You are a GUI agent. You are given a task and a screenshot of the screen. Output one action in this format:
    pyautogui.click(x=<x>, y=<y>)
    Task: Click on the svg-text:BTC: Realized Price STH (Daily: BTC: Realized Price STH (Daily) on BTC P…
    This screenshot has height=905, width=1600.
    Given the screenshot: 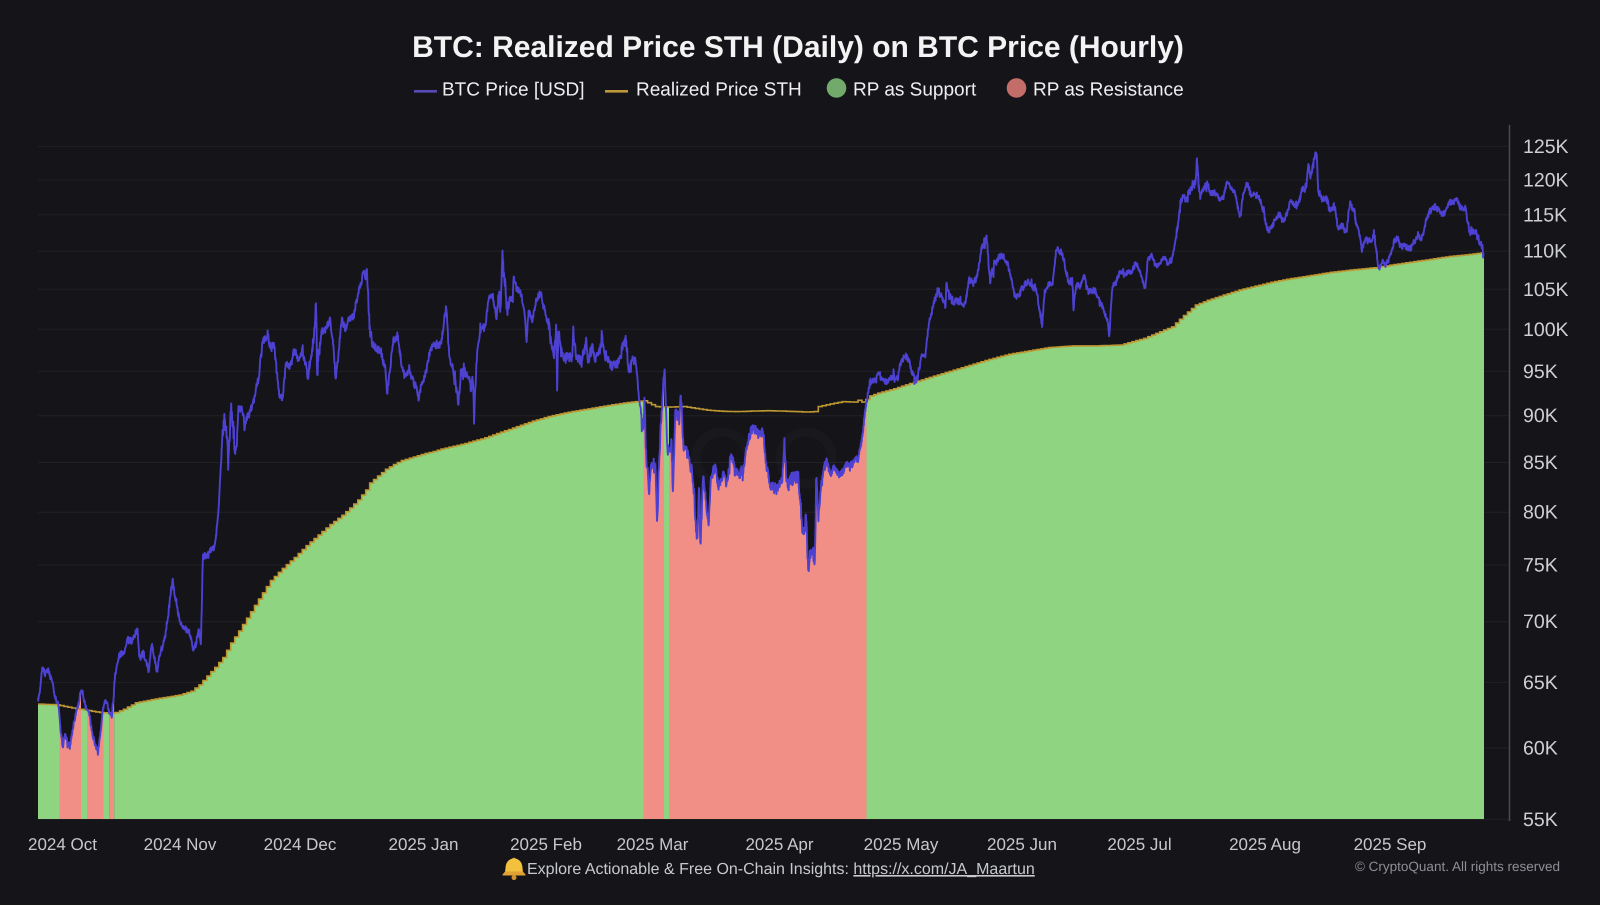 What is the action you would take?
    pyautogui.click(x=798, y=47)
    